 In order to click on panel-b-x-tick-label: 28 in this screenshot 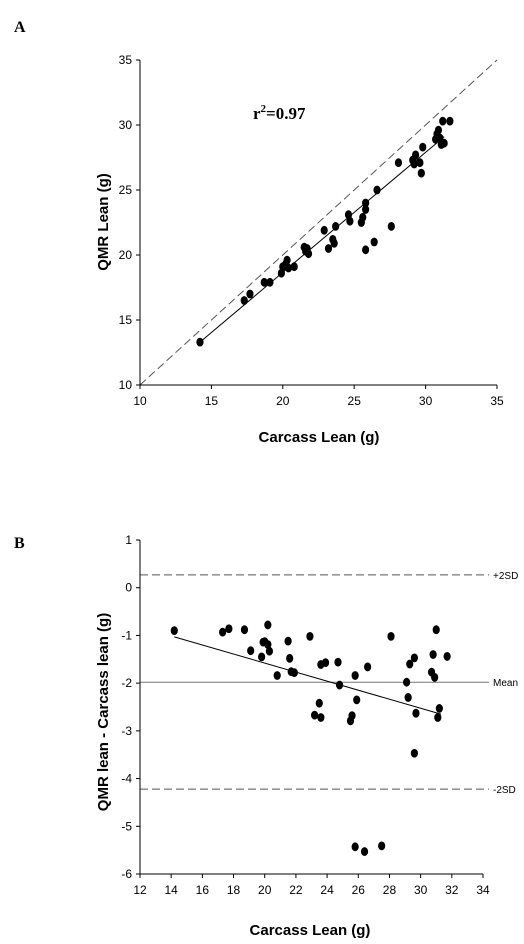, I will do `click(390, 890)`.